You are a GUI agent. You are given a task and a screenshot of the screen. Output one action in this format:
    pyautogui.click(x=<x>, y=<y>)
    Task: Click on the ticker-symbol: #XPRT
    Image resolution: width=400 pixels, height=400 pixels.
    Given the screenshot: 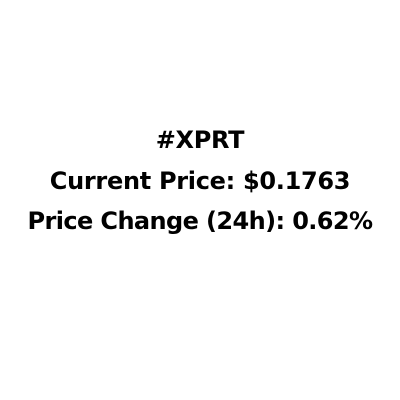 What is the action you would take?
    pyautogui.click(x=200, y=140)
    